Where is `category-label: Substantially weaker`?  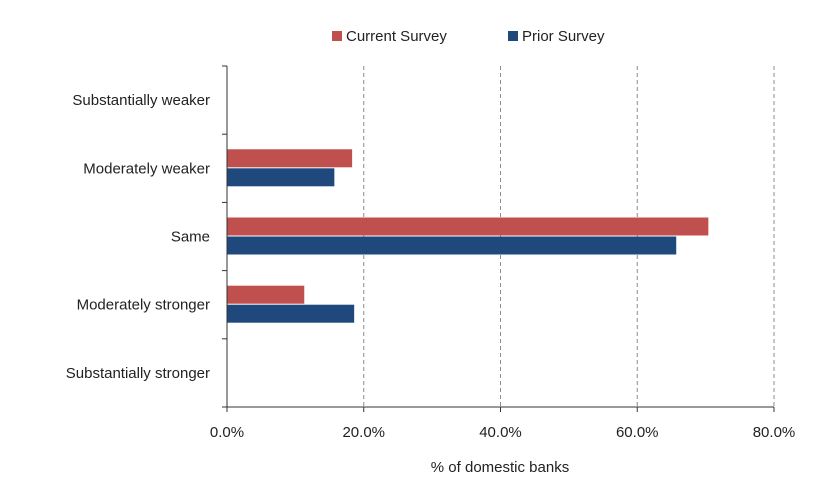 category-label: Substantially weaker is located at coordinates (141, 100).